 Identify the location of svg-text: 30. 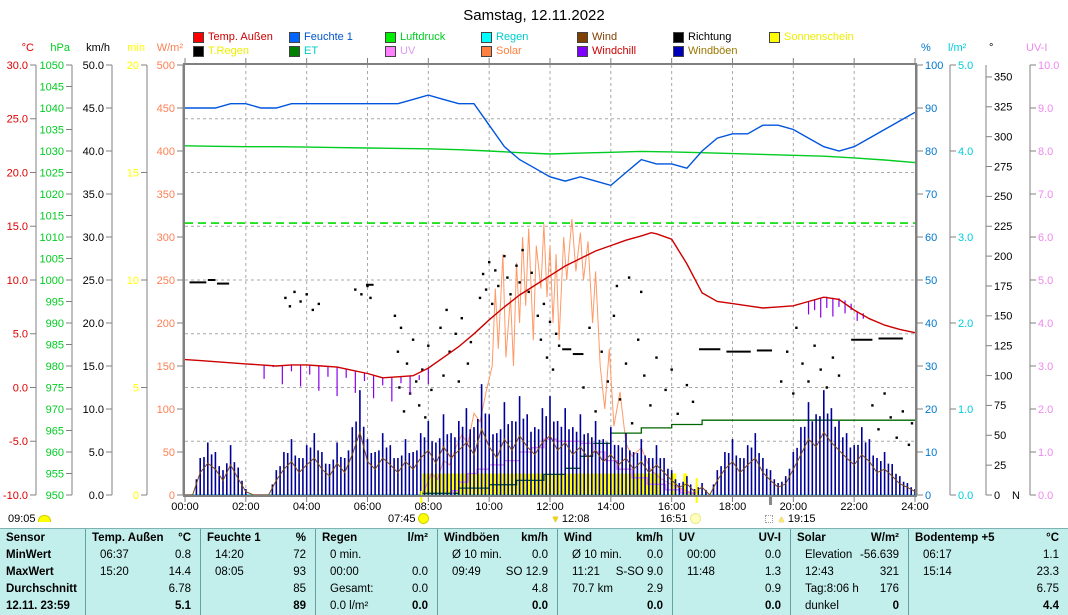
(931, 367).